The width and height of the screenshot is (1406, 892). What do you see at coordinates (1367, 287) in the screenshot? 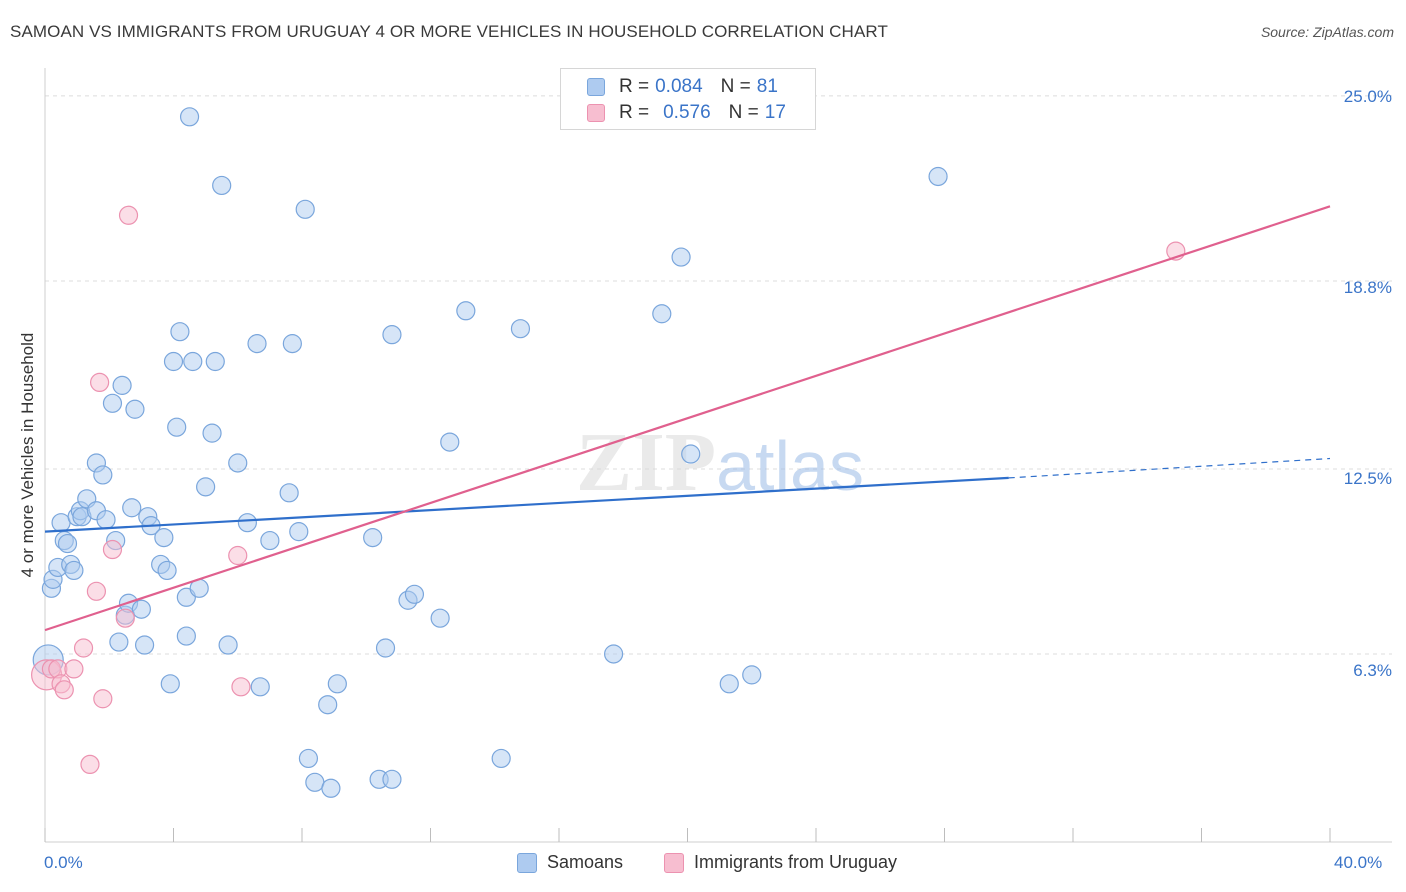
I see `y-tick-label-18-8: 18.8%` at bounding box center [1367, 287].